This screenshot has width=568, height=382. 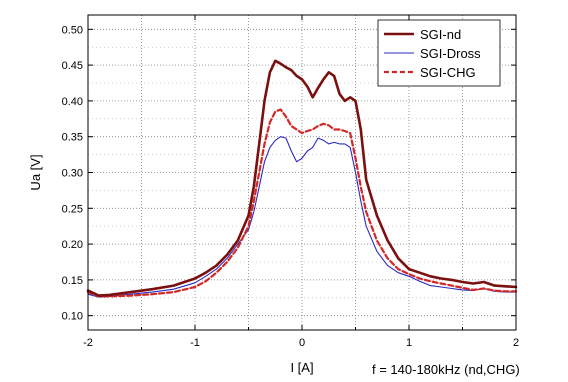 I want to click on legend: SGI-nd SGI-Dross SGI-CHG, so click(x=439, y=53).